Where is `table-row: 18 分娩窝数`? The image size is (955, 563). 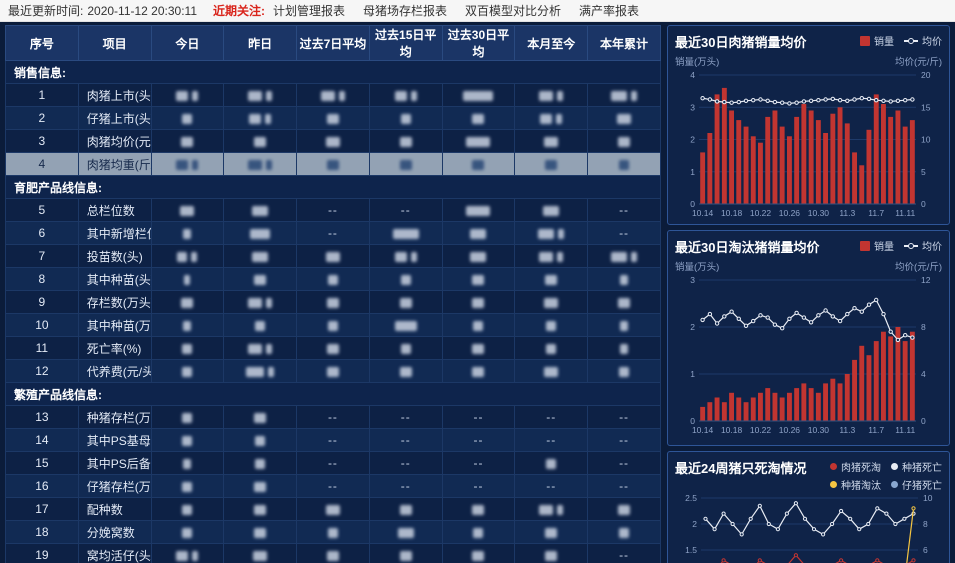
table-row: 18 分娩窝数 is located at coordinates (333, 532).